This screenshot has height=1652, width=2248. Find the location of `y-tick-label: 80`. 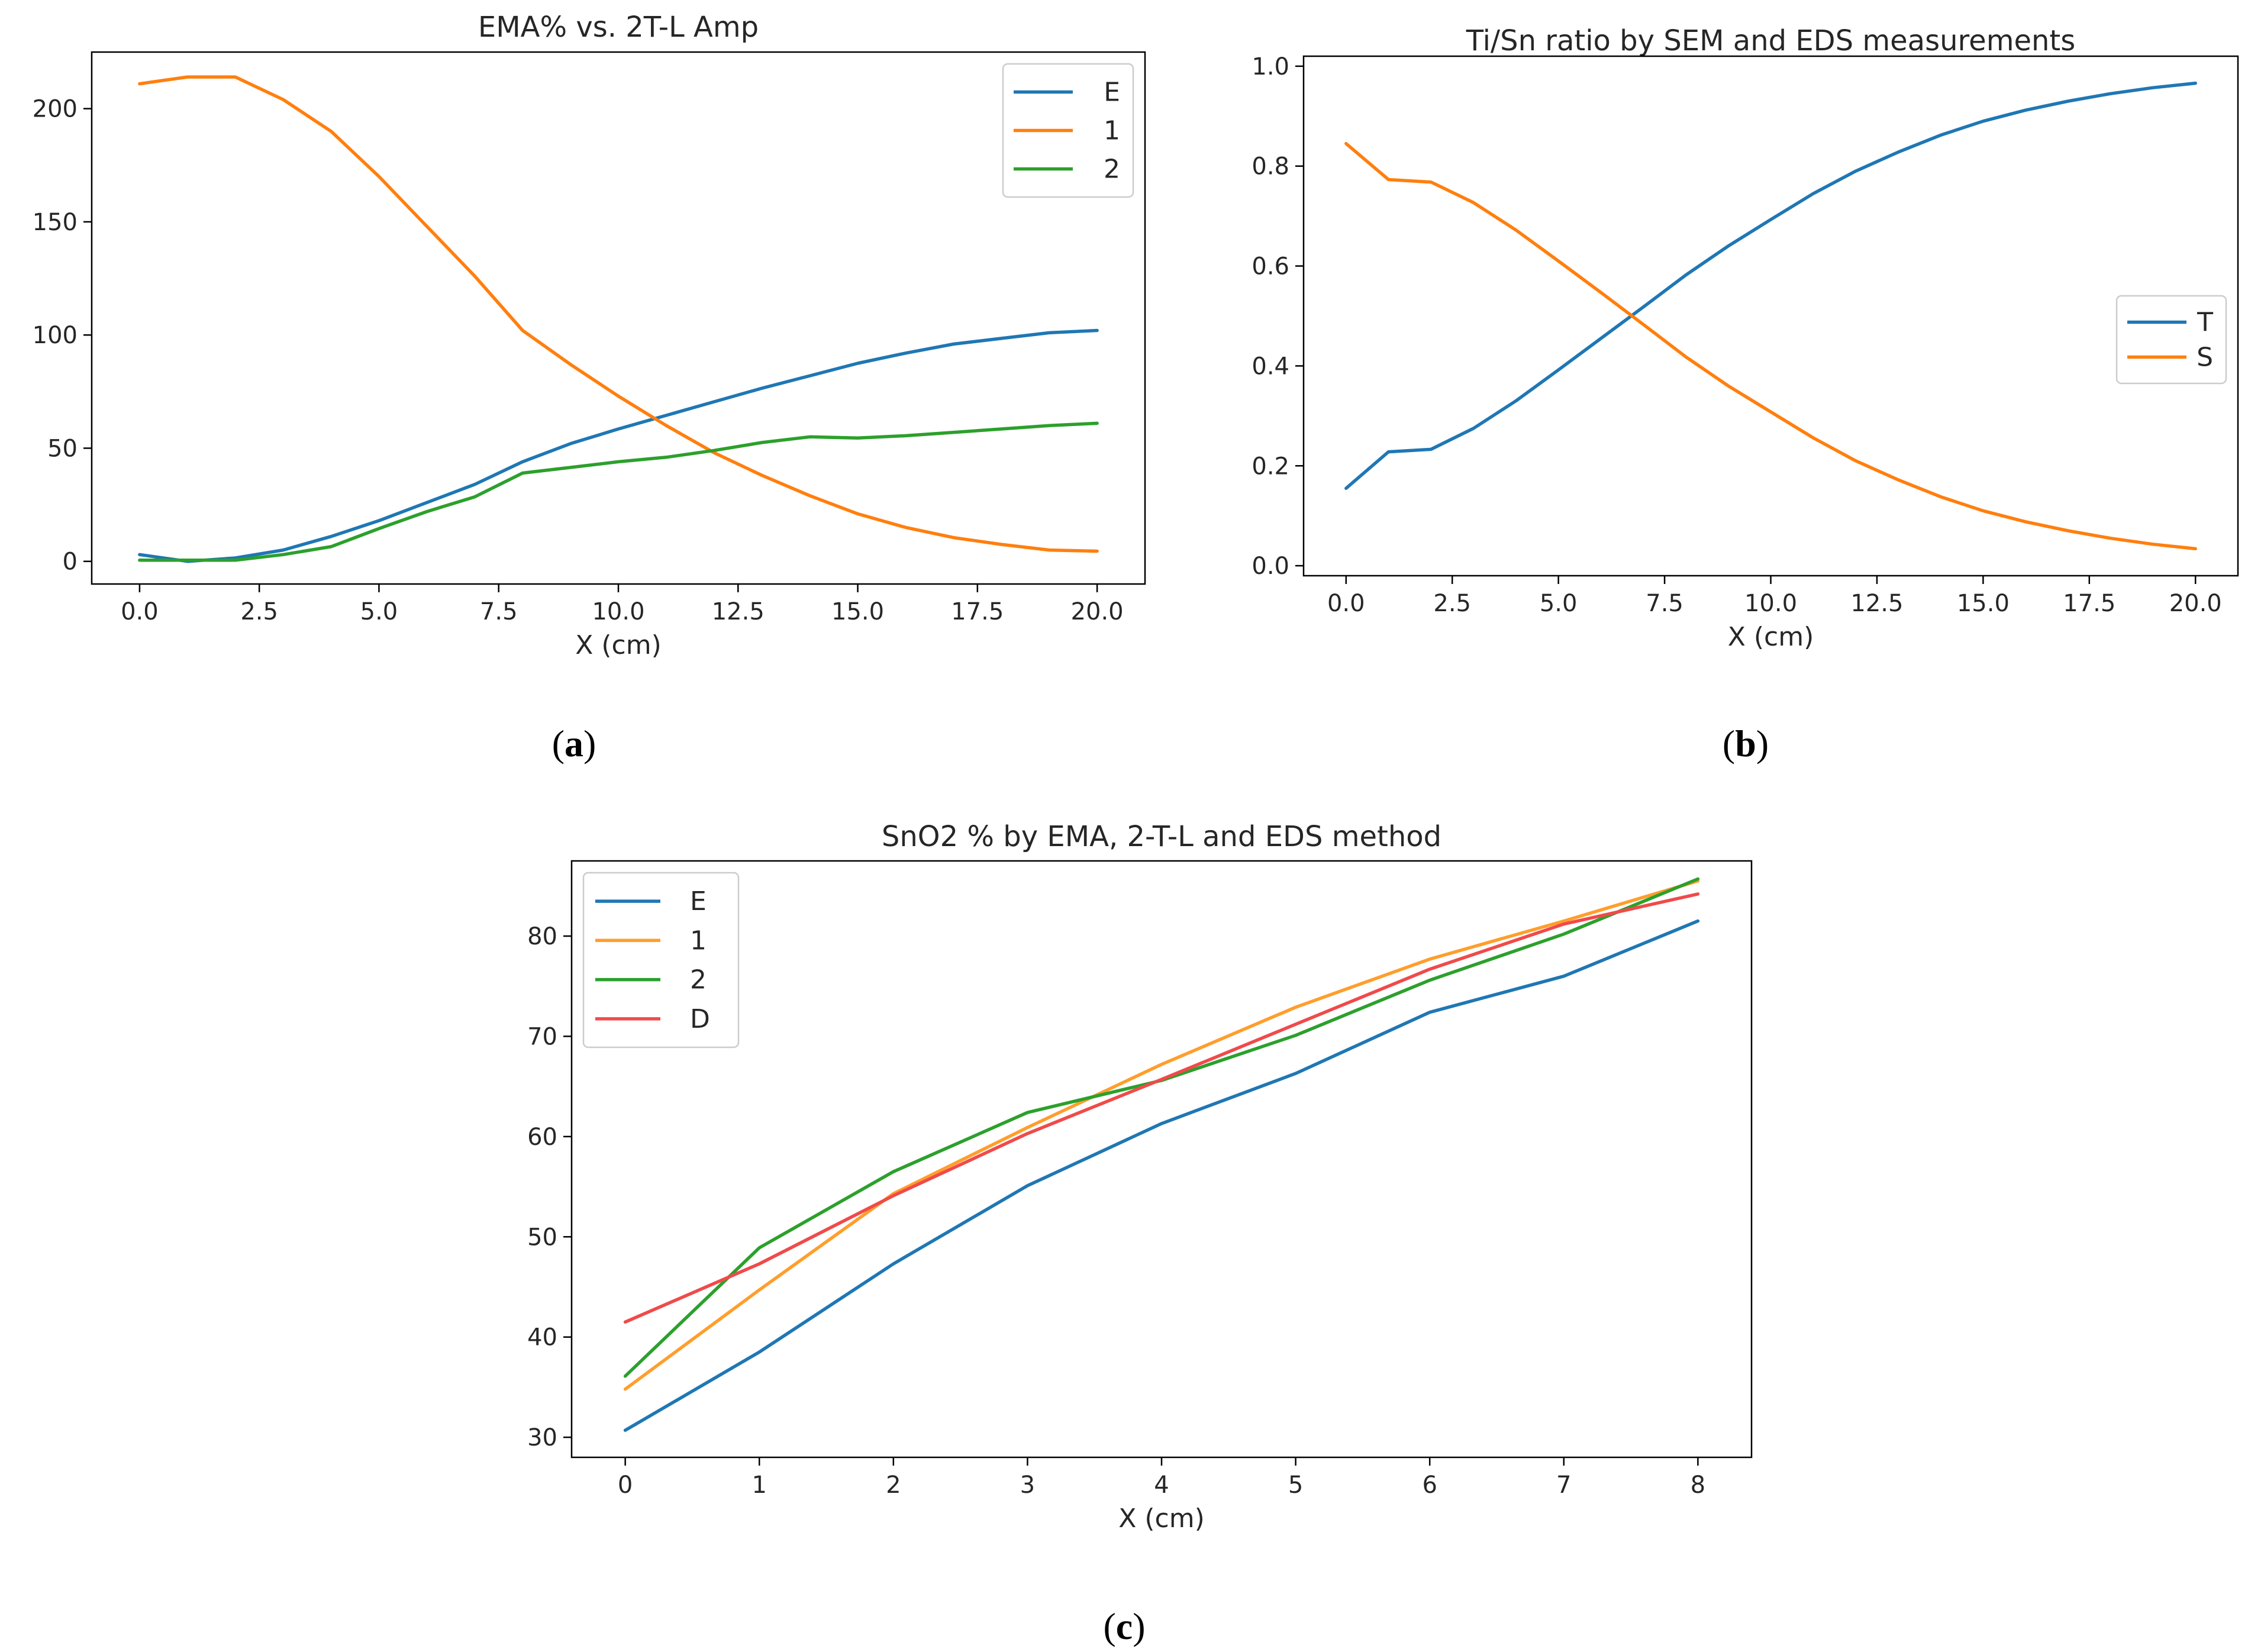

y-tick-label: 80 is located at coordinates (542, 937).